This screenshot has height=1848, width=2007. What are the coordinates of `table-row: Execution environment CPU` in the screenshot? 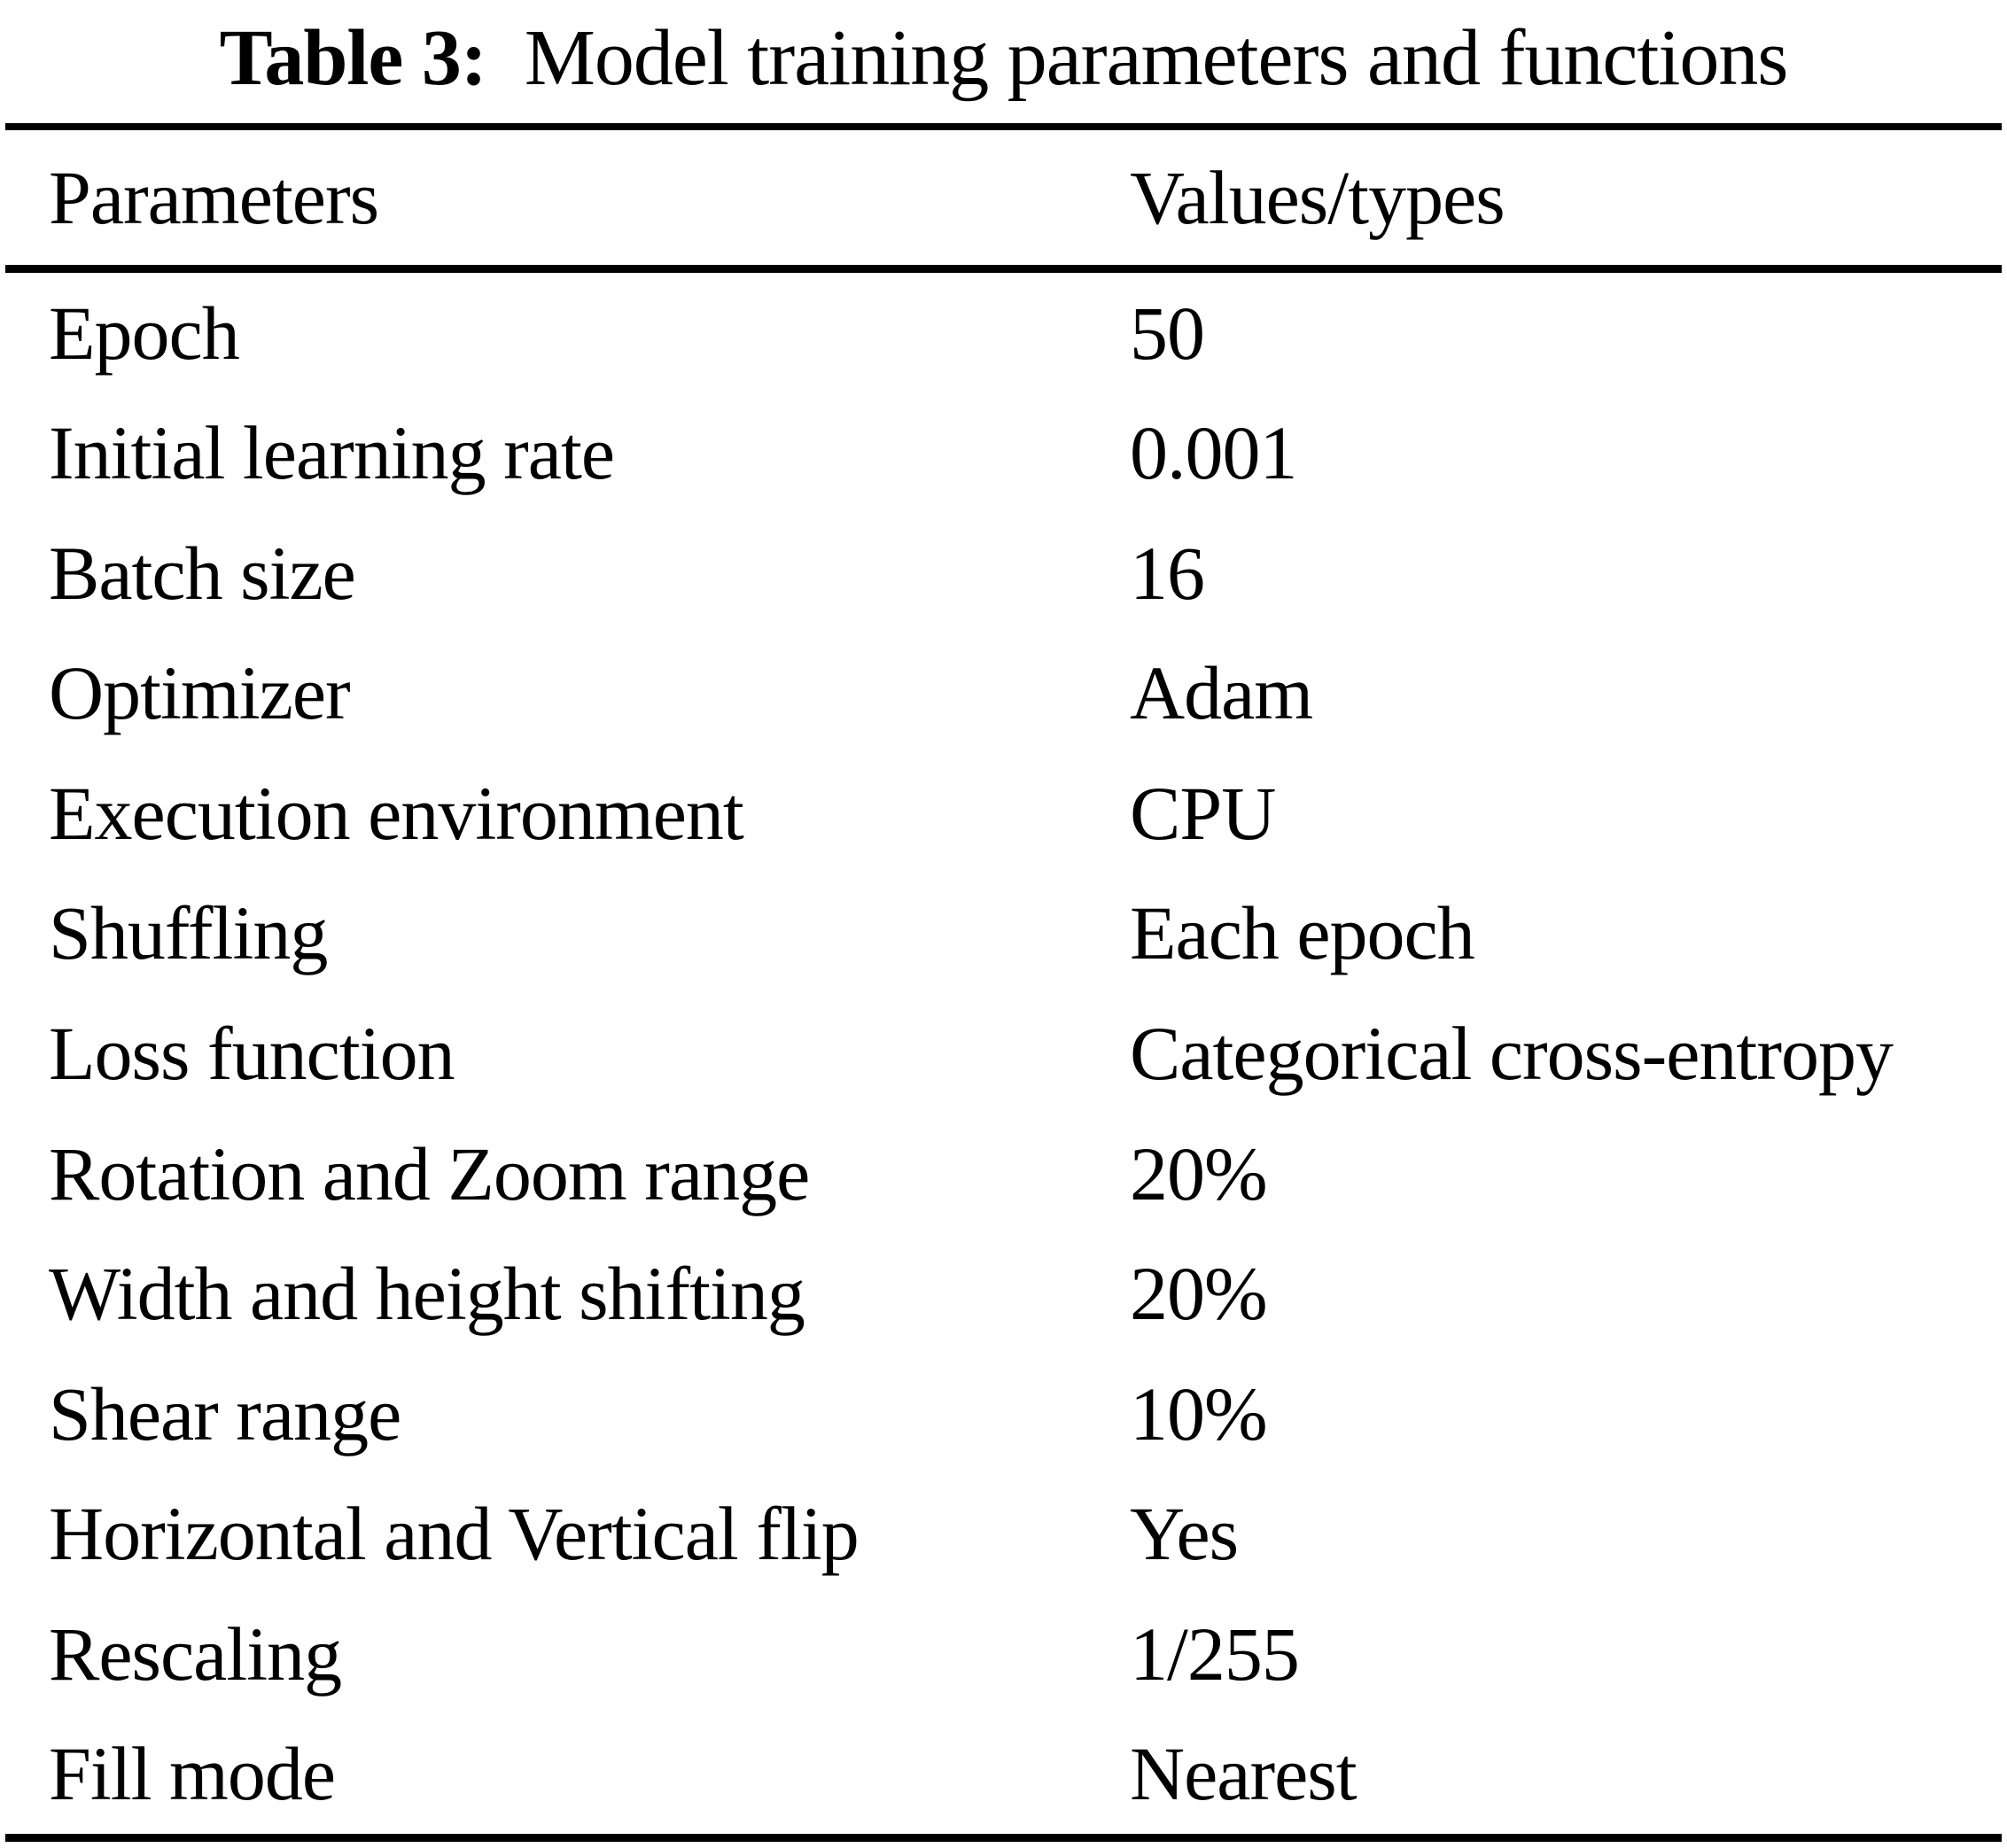 It's located at (1003, 814).